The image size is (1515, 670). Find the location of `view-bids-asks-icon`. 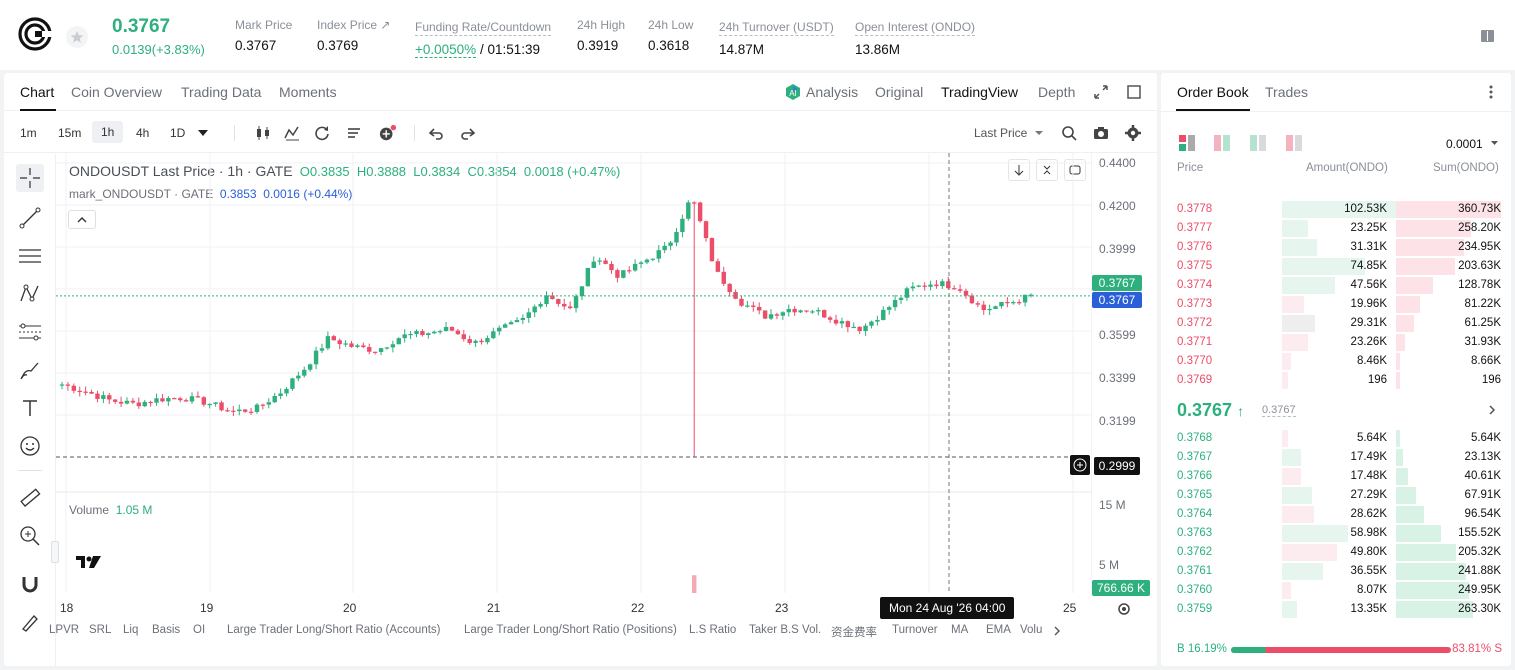

view-bids-asks-icon is located at coordinates (1222, 143).